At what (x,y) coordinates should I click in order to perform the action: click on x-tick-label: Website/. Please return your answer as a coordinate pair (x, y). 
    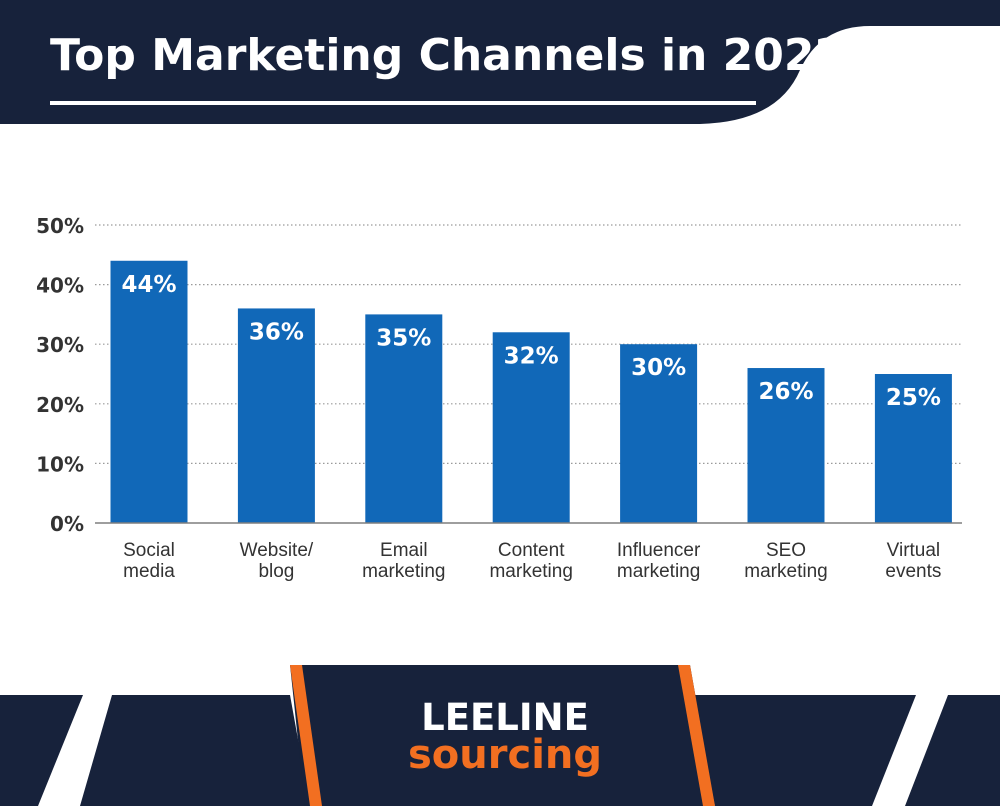
    Looking at the image, I should click on (277, 550).